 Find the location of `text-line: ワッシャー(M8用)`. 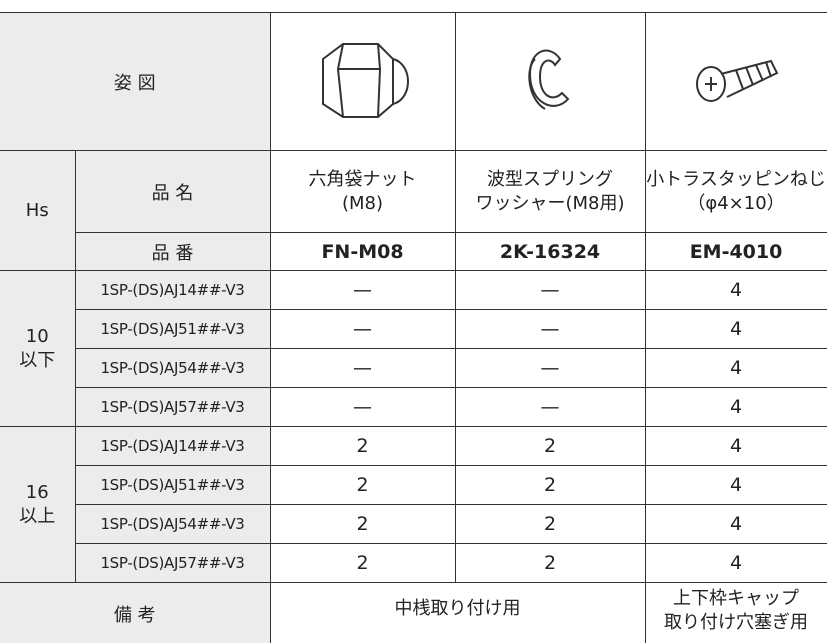

text-line: ワッシャー(M8用) is located at coordinates (550, 203).